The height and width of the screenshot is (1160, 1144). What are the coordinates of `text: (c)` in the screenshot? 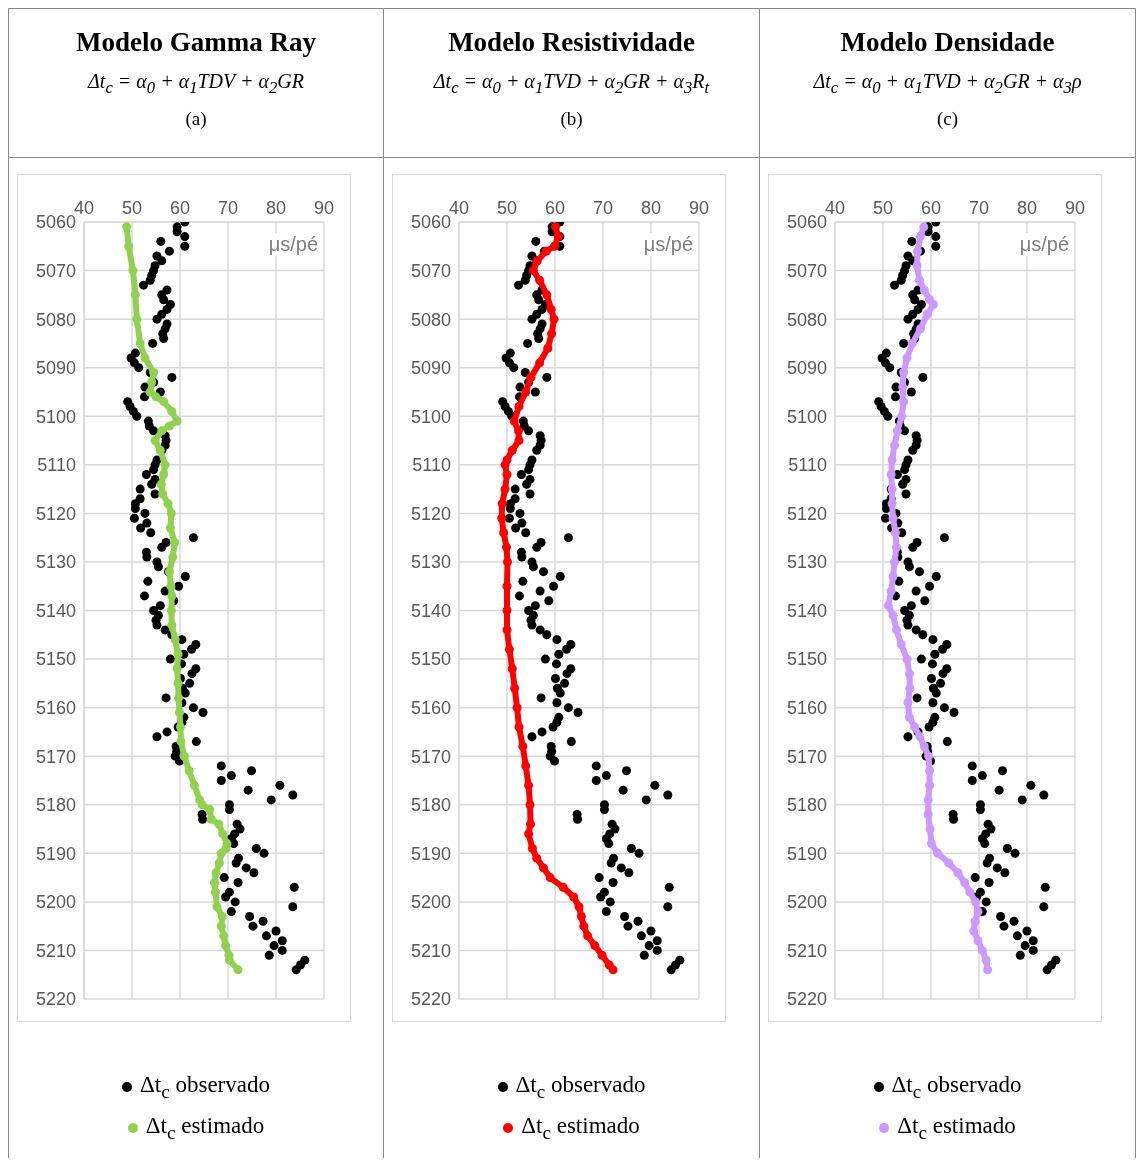 It's located at (947, 119).